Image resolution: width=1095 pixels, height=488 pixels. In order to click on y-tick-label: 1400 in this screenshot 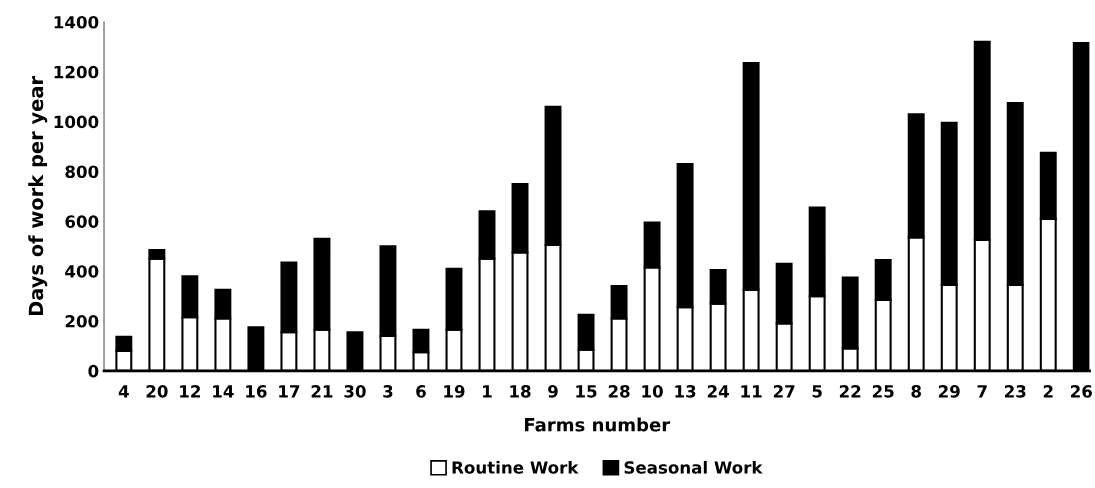, I will do `click(76, 22)`.